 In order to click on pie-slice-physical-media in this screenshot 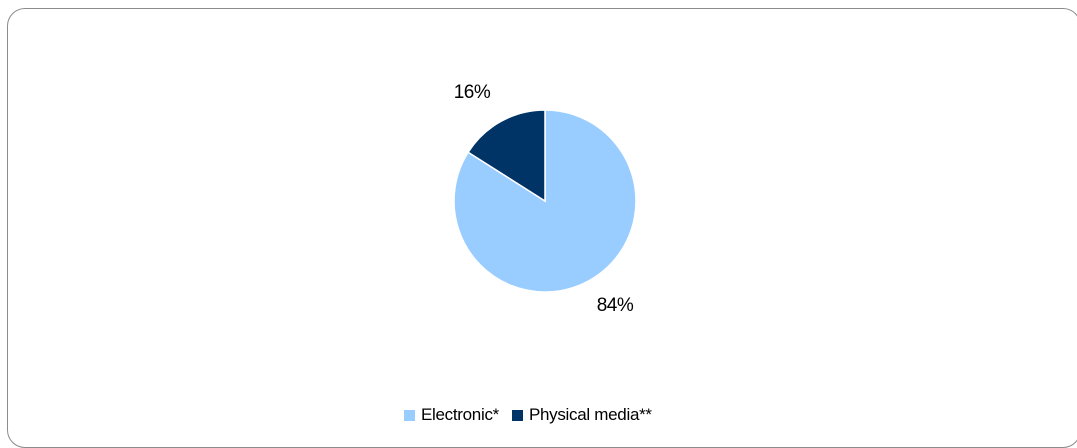, I will do `click(506, 156)`.